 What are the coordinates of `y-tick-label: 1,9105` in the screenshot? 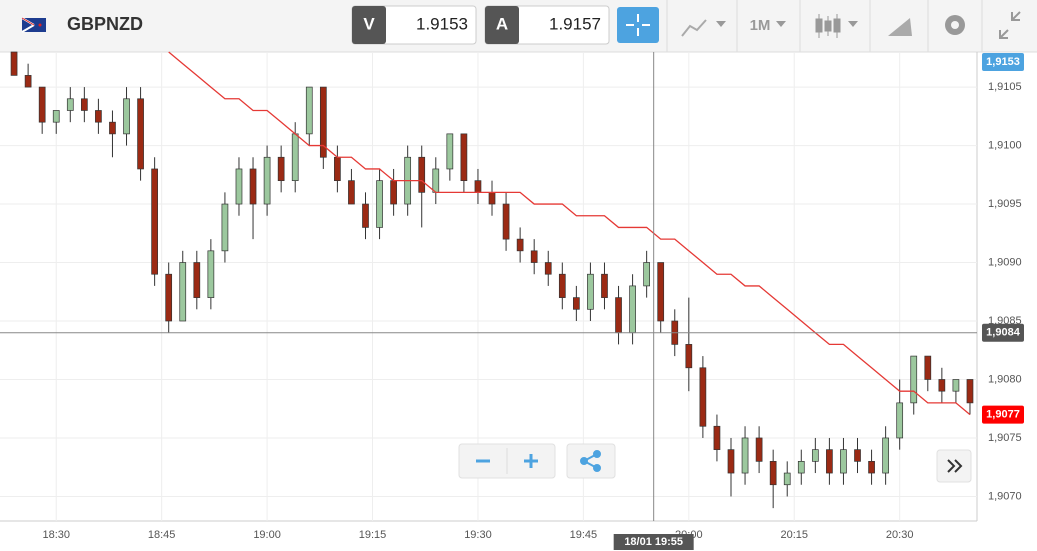 It's located at (1005, 87).